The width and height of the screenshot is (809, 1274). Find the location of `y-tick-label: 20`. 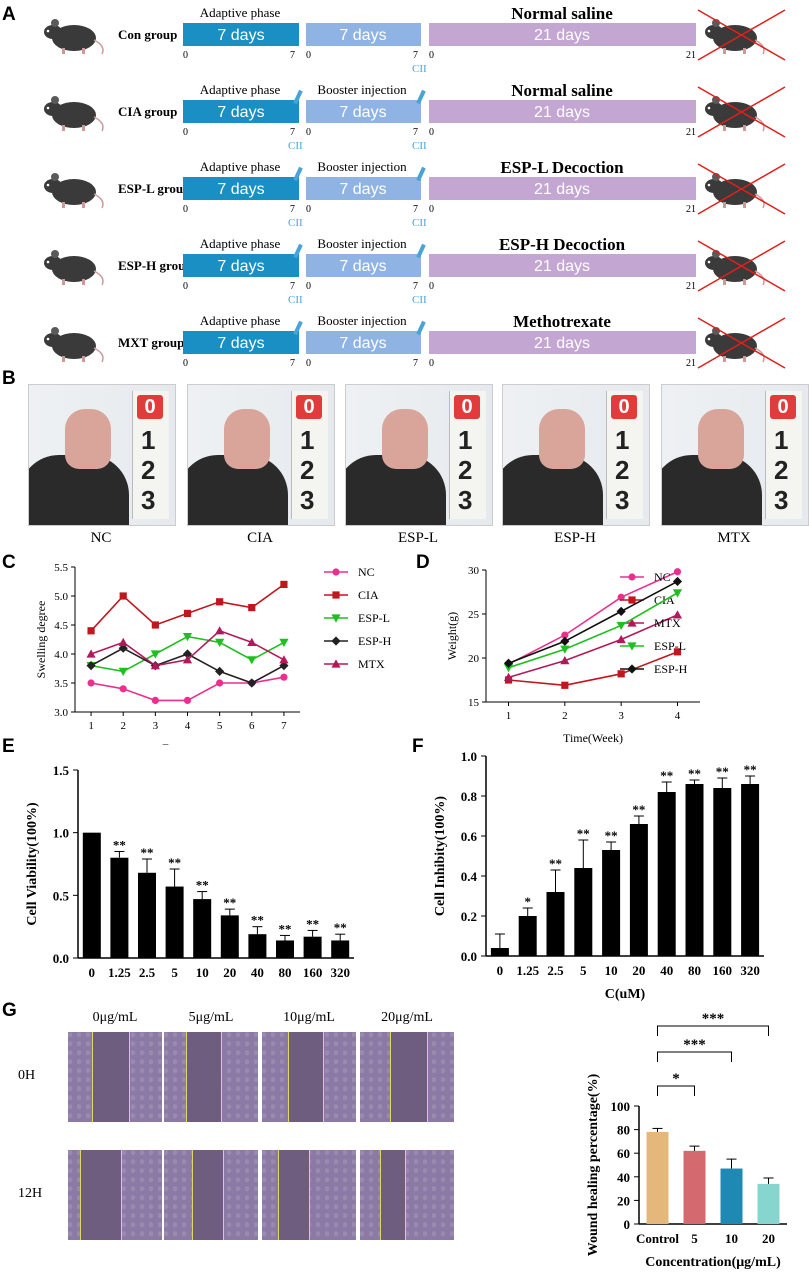

y-tick-label: 20 is located at coordinates (623, 1200).